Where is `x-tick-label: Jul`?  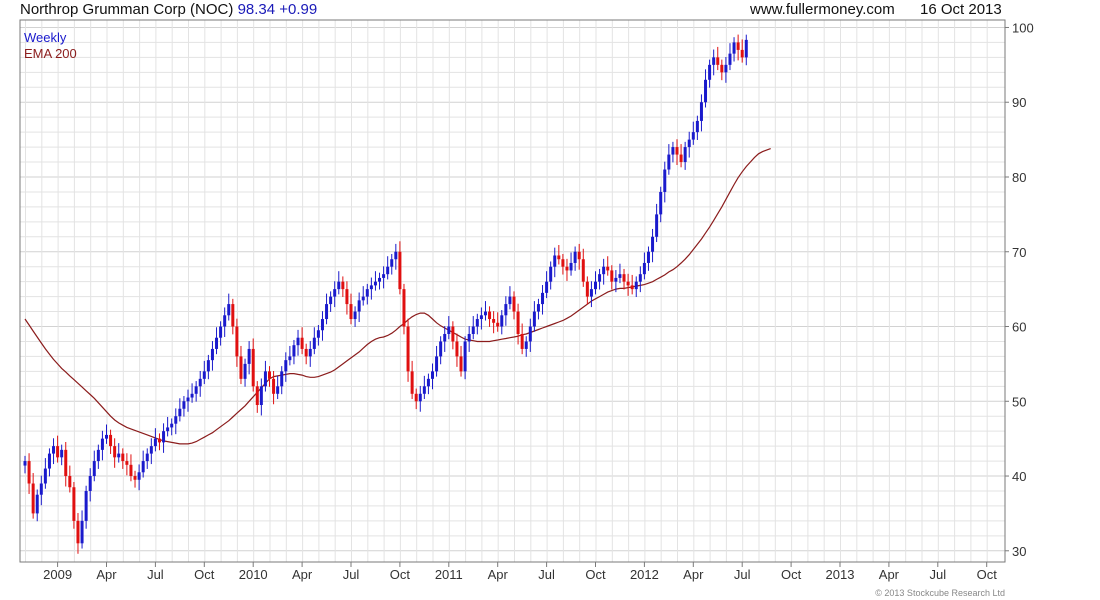 x-tick-label: Jul is located at coordinates (351, 574).